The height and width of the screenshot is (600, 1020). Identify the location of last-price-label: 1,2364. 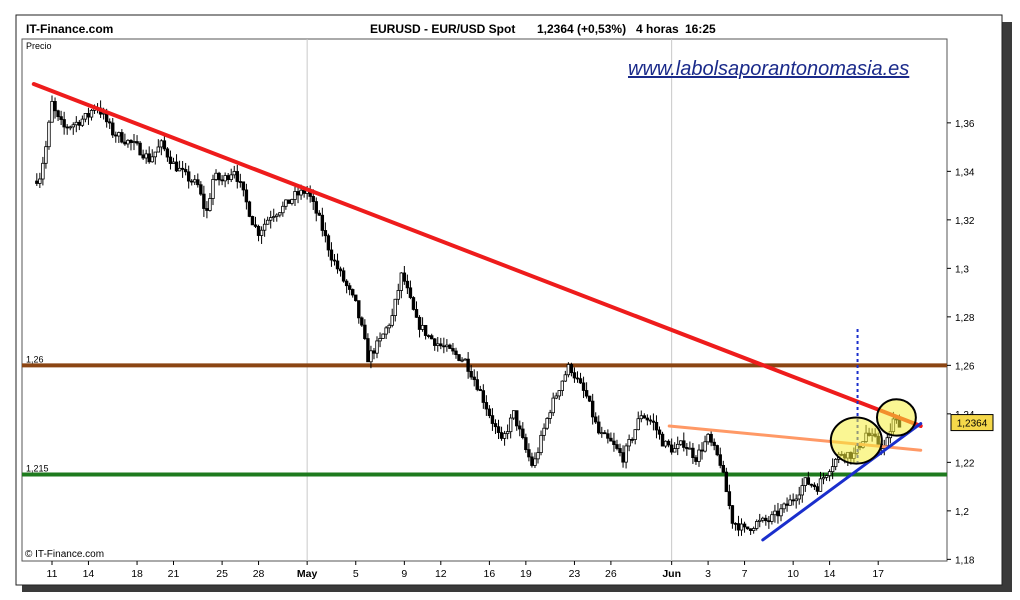
(972, 424).